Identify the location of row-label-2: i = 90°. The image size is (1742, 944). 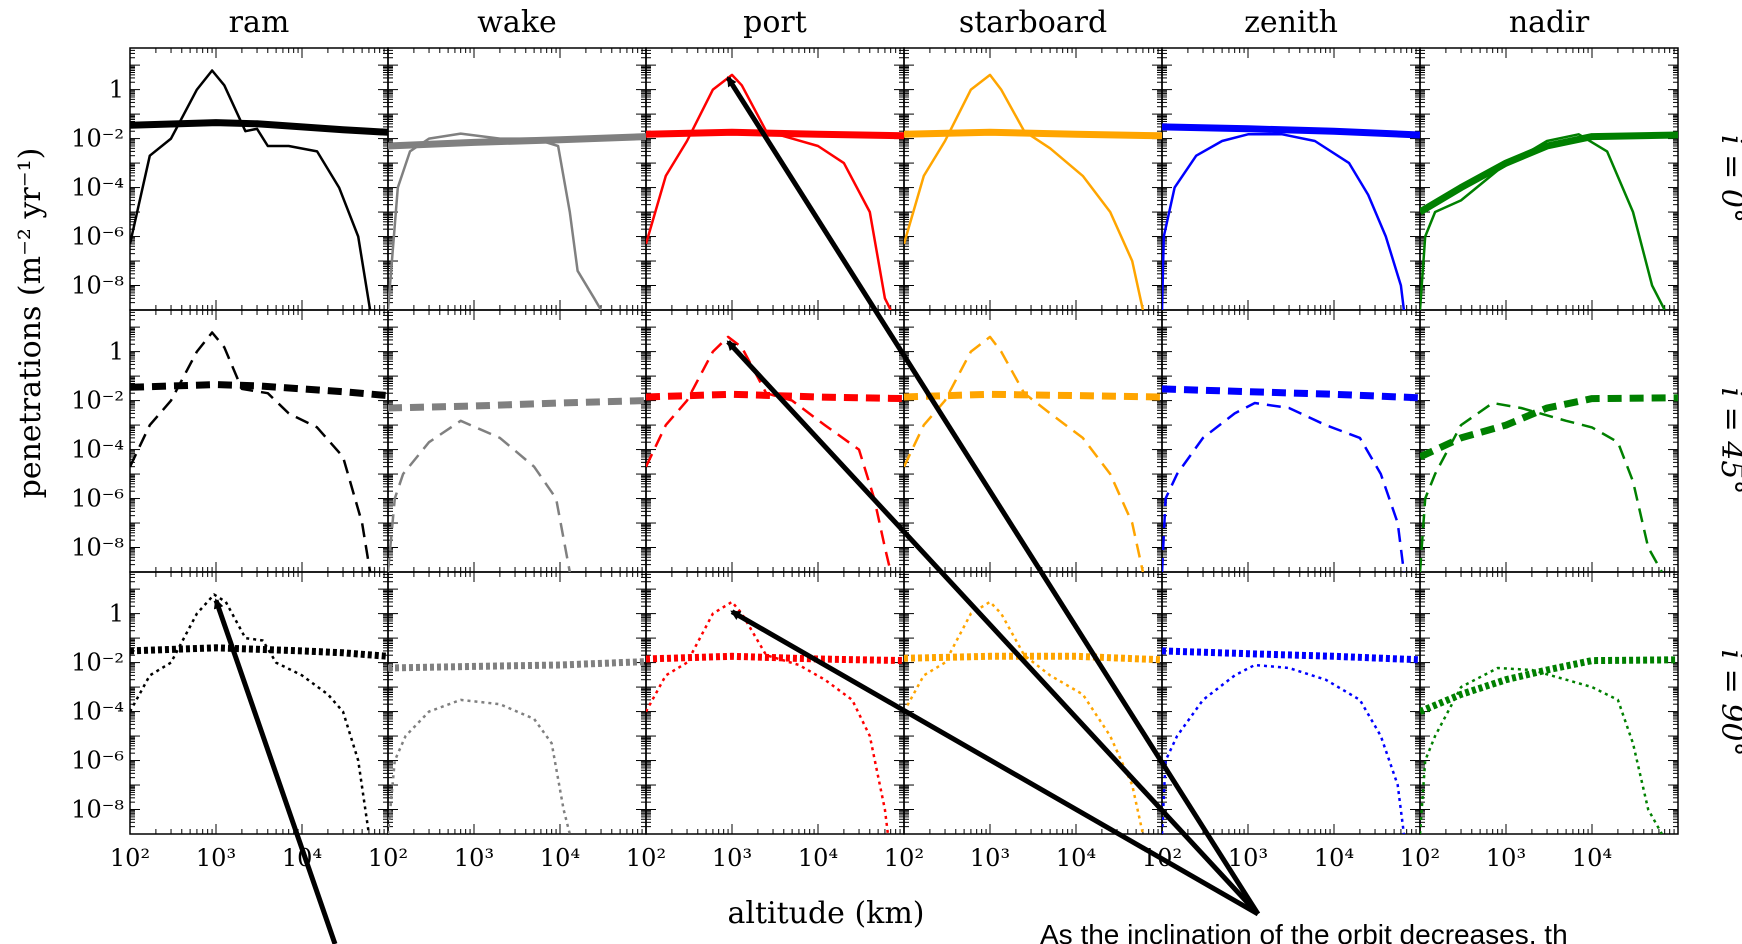
(1728, 703).